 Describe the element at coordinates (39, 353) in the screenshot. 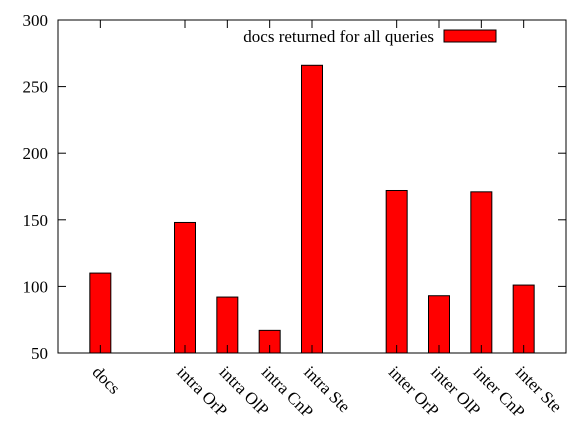

I see `y-tick-label: 50` at that location.